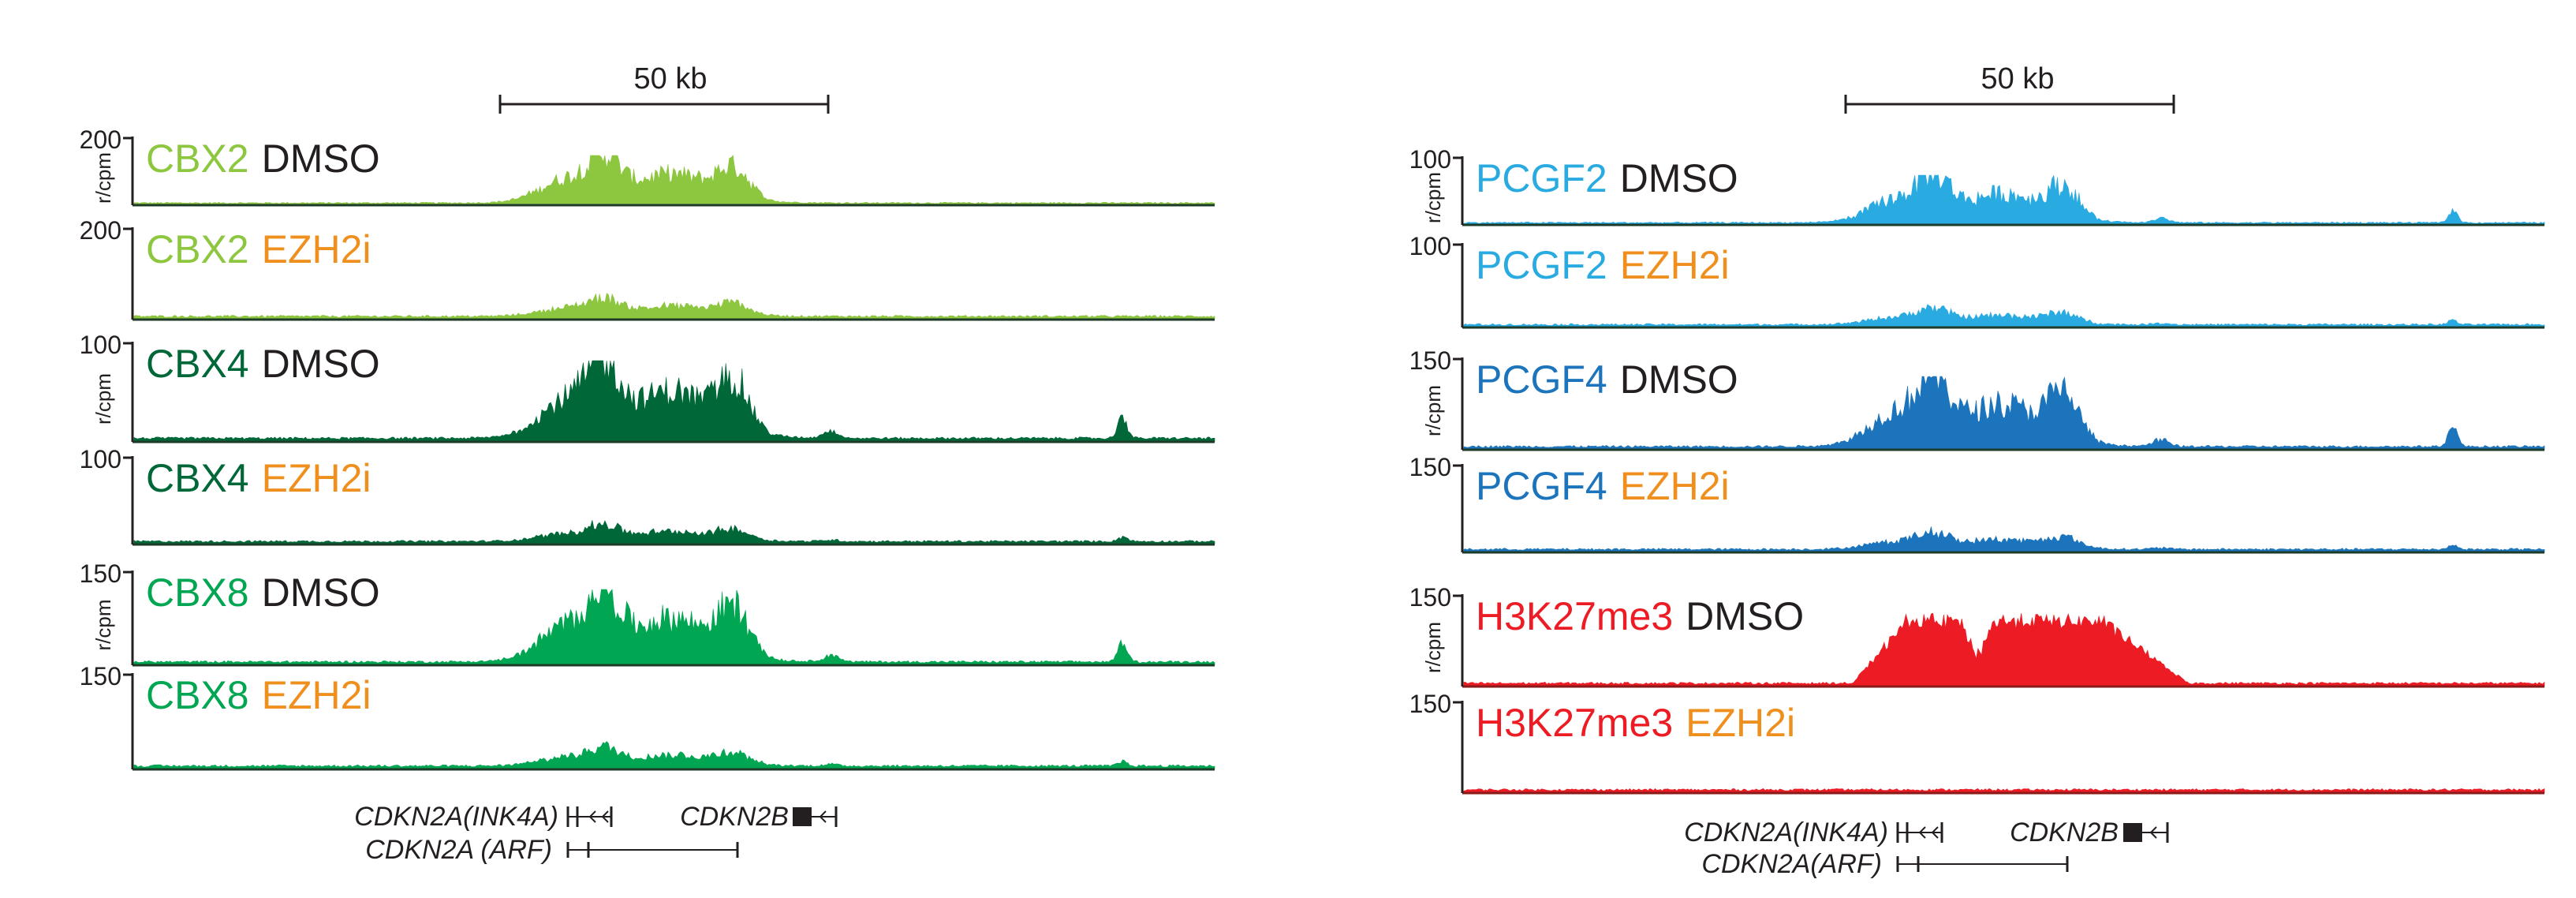 This screenshot has width=2576, height=898. I want to click on gene-label-cdkn2a-arf: CDKN2A (ARF), so click(458, 850).